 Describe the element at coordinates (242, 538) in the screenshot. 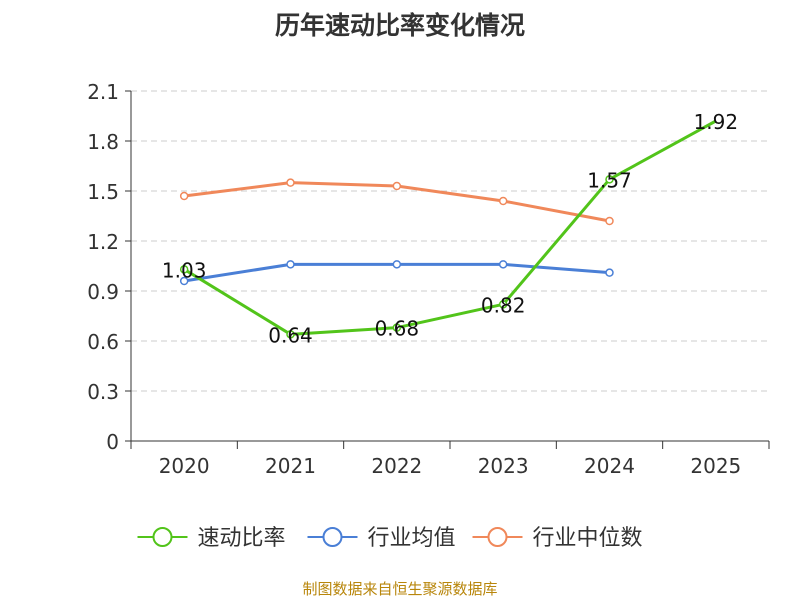

I see `legend-label: 速动比率` at that location.